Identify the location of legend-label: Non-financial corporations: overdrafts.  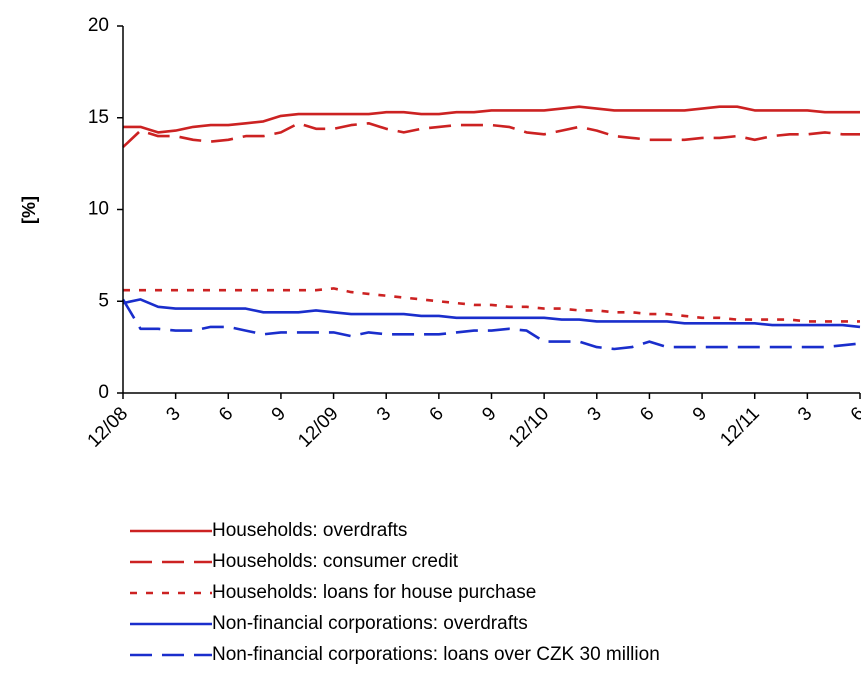
(370, 623).